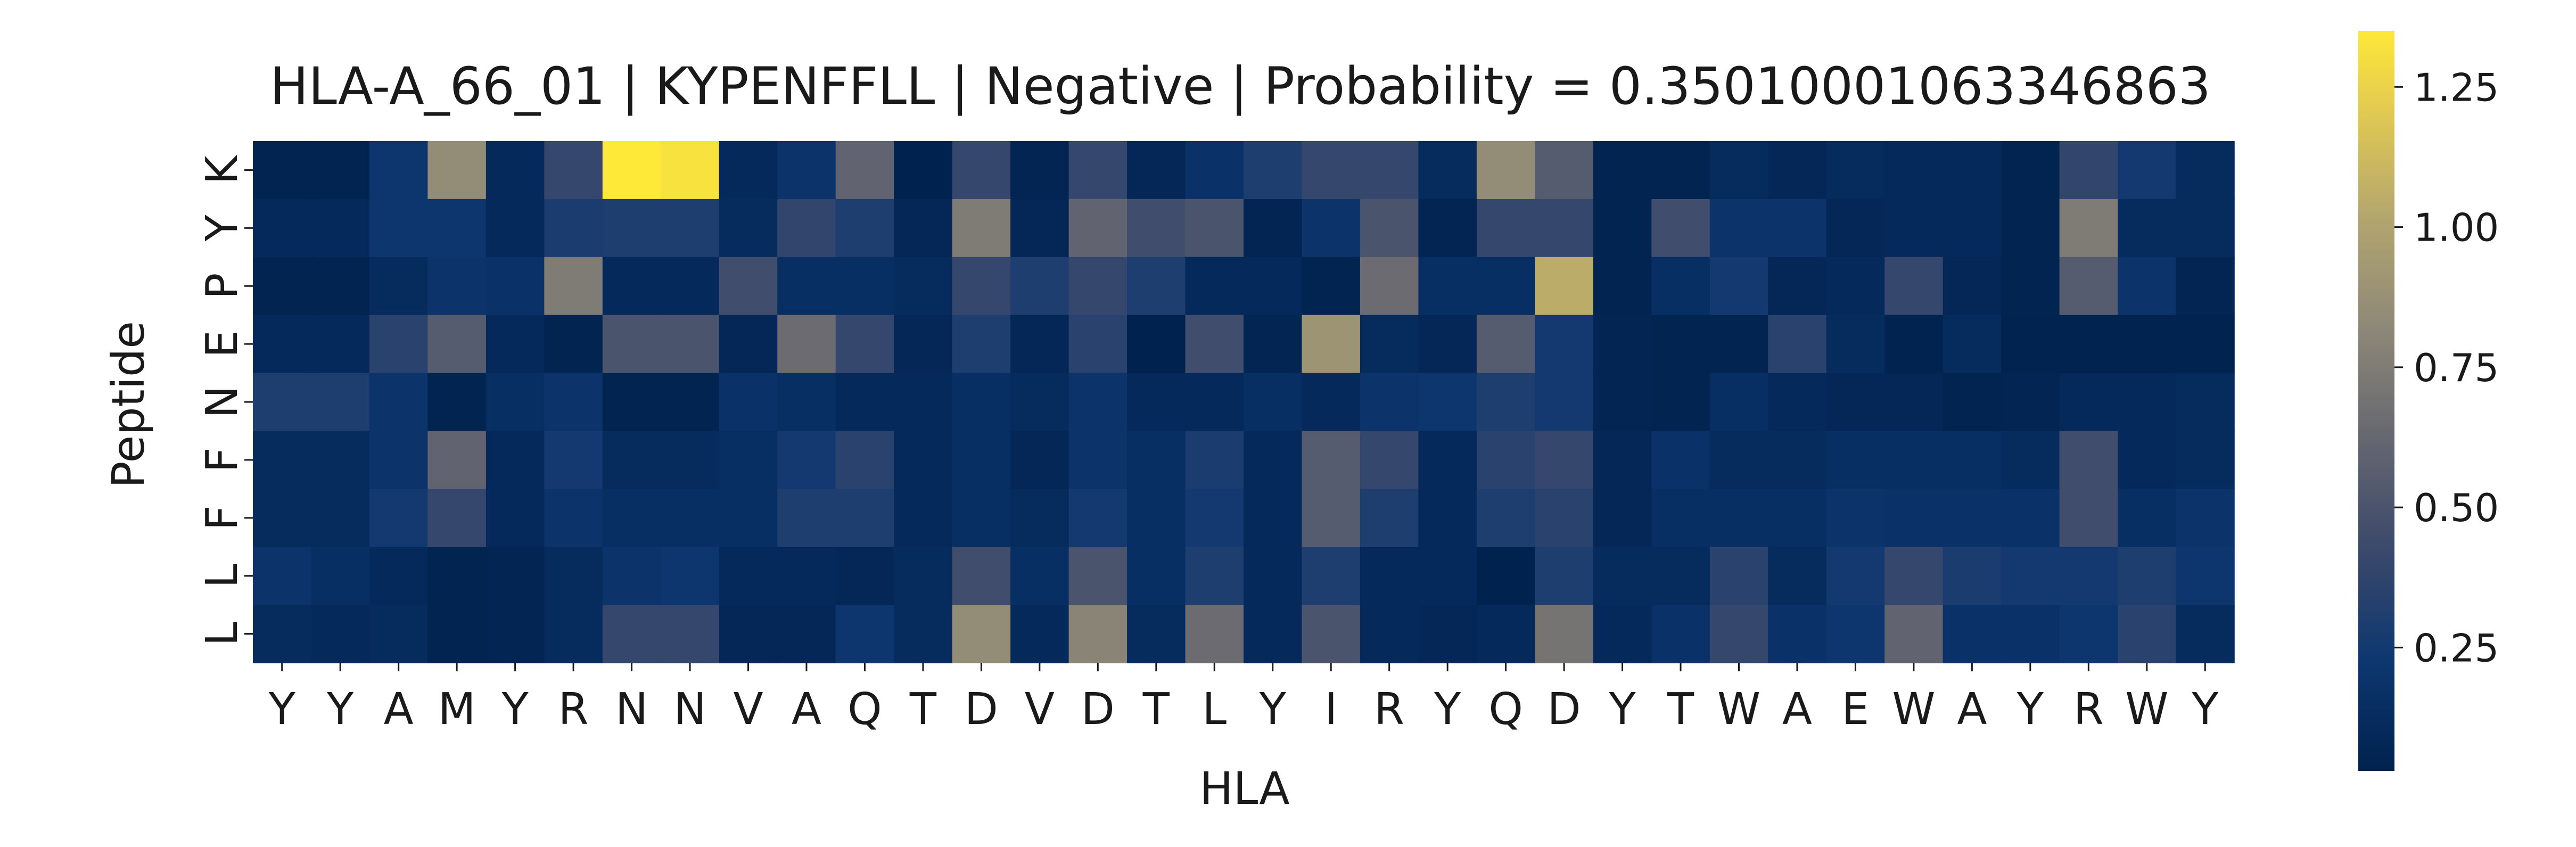 Image resolution: width=2576 pixels, height=847 pixels. What do you see at coordinates (2376, 401) in the screenshot?
I see `colorbar` at bounding box center [2376, 401].